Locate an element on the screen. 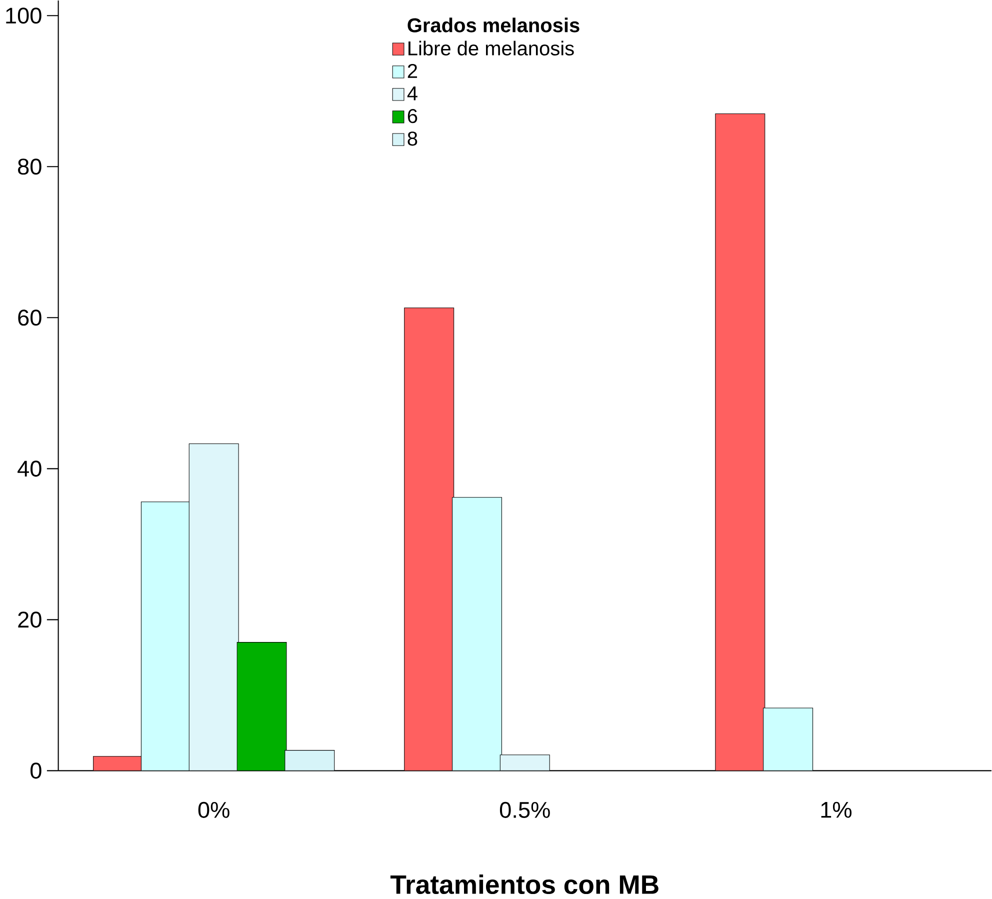 The image size is (992, 899). y-tick-label: 80 is located at coordinates (30, 166).